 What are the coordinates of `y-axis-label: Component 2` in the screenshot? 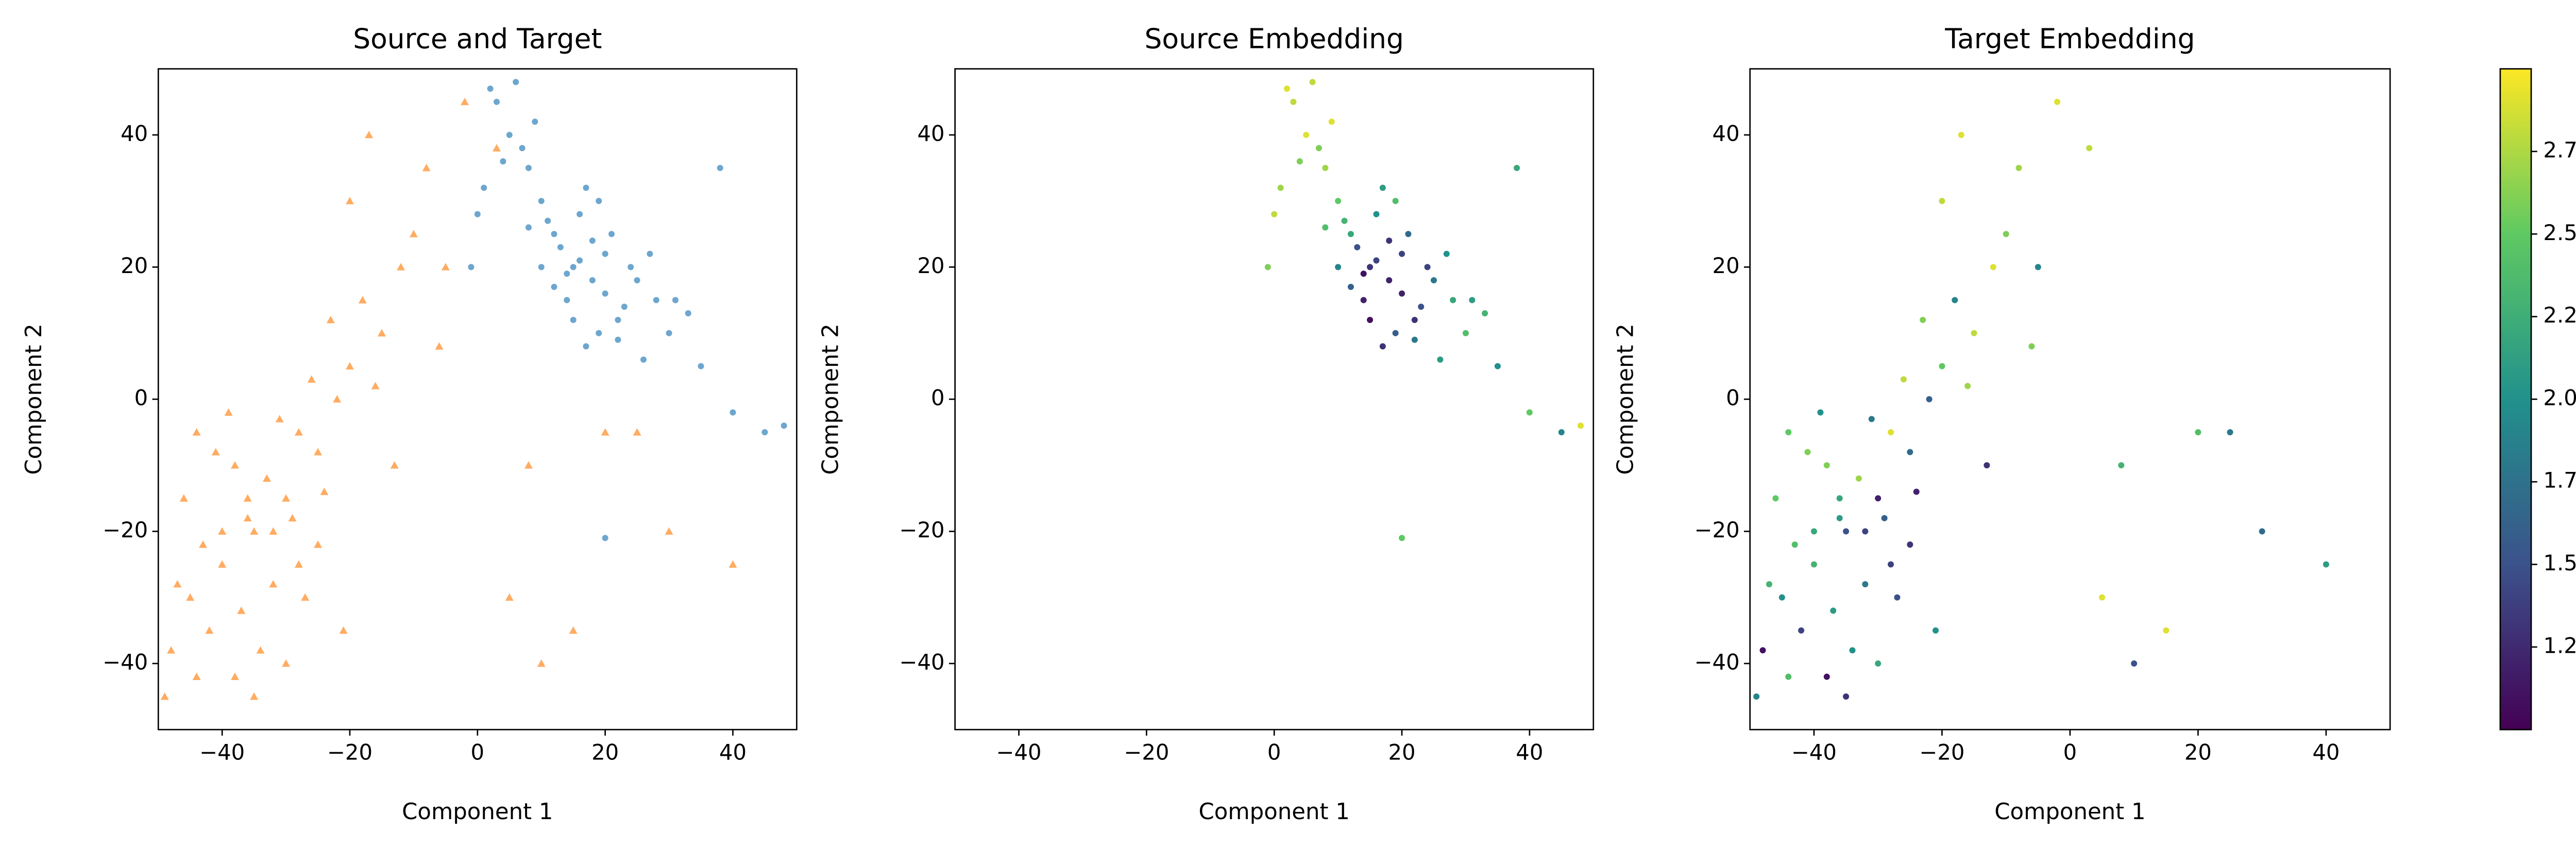 It's located at (1626, 399).